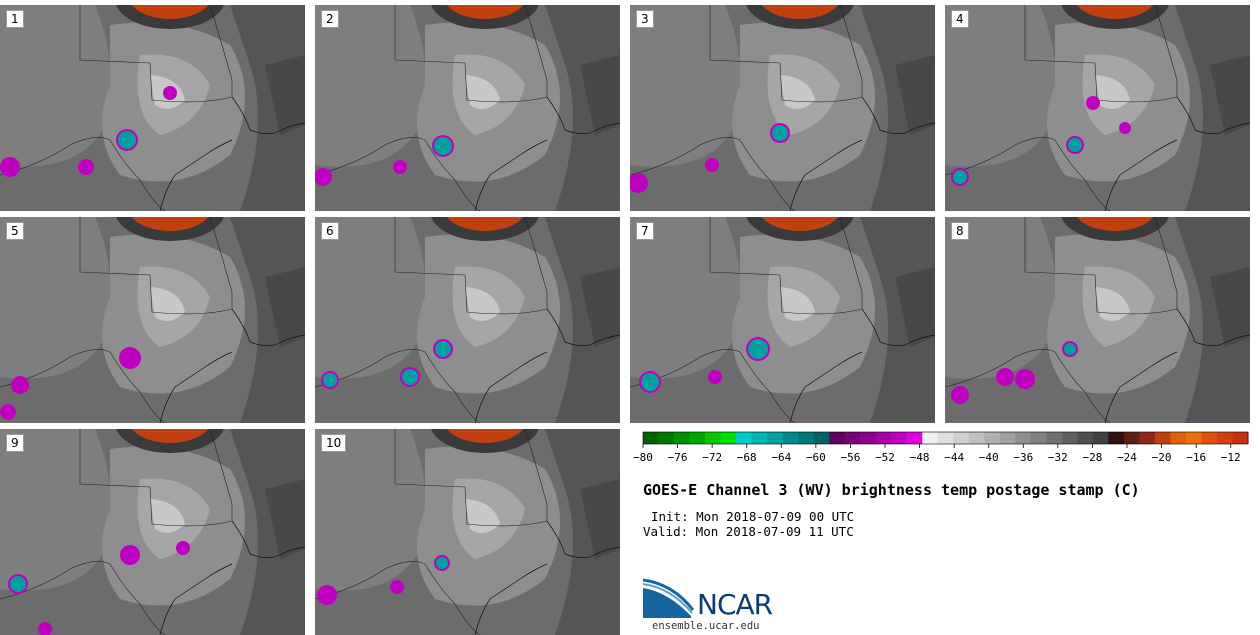 The height and width of the screenshot is (635, 1260). Describe the element at coordinates (1127, 457) in the screenshot. I see `colorbar-tick-label: −24` at that location.